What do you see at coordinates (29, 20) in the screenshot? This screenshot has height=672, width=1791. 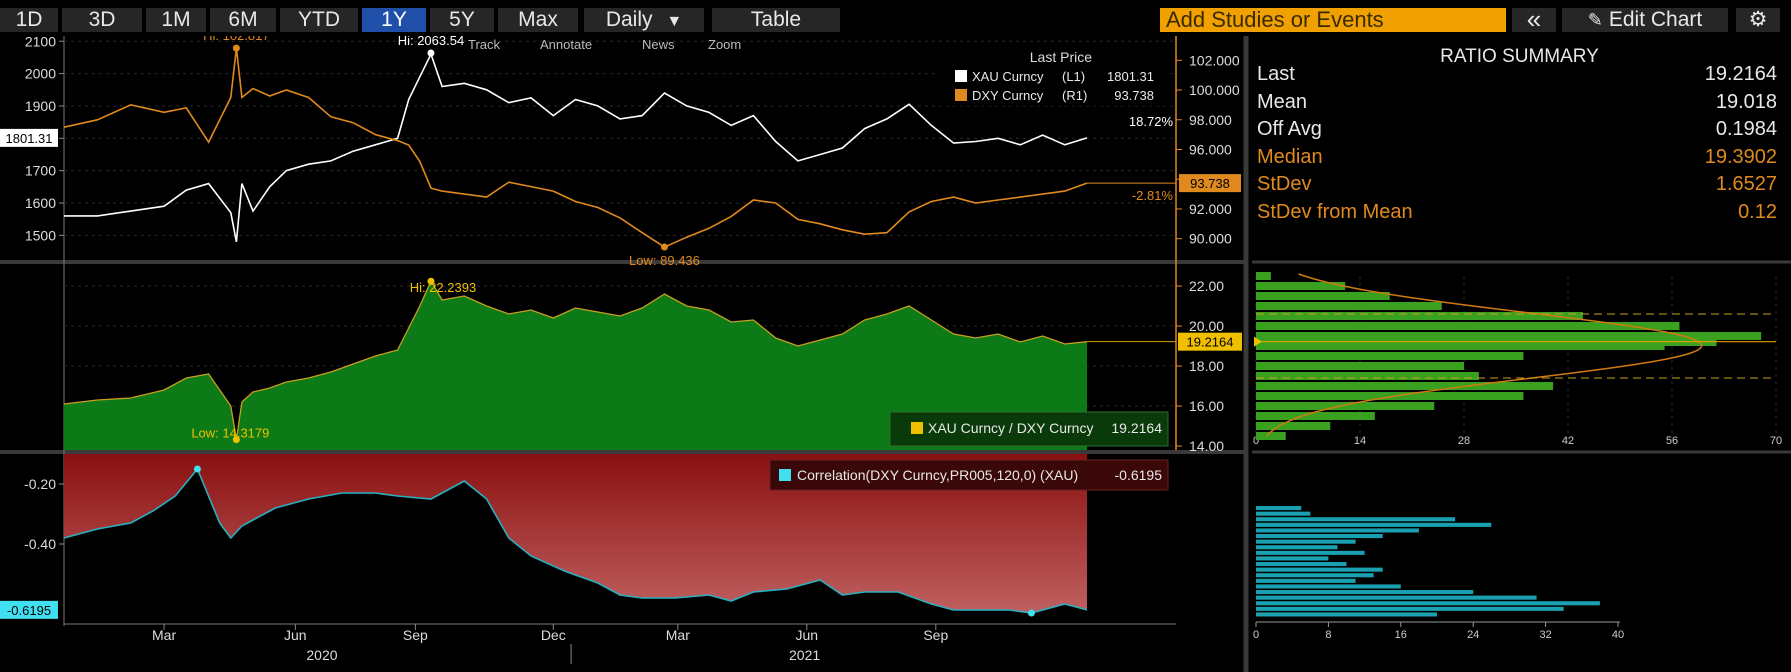 I see `range-button-1d: 1D` at bounding box center [29, 20].